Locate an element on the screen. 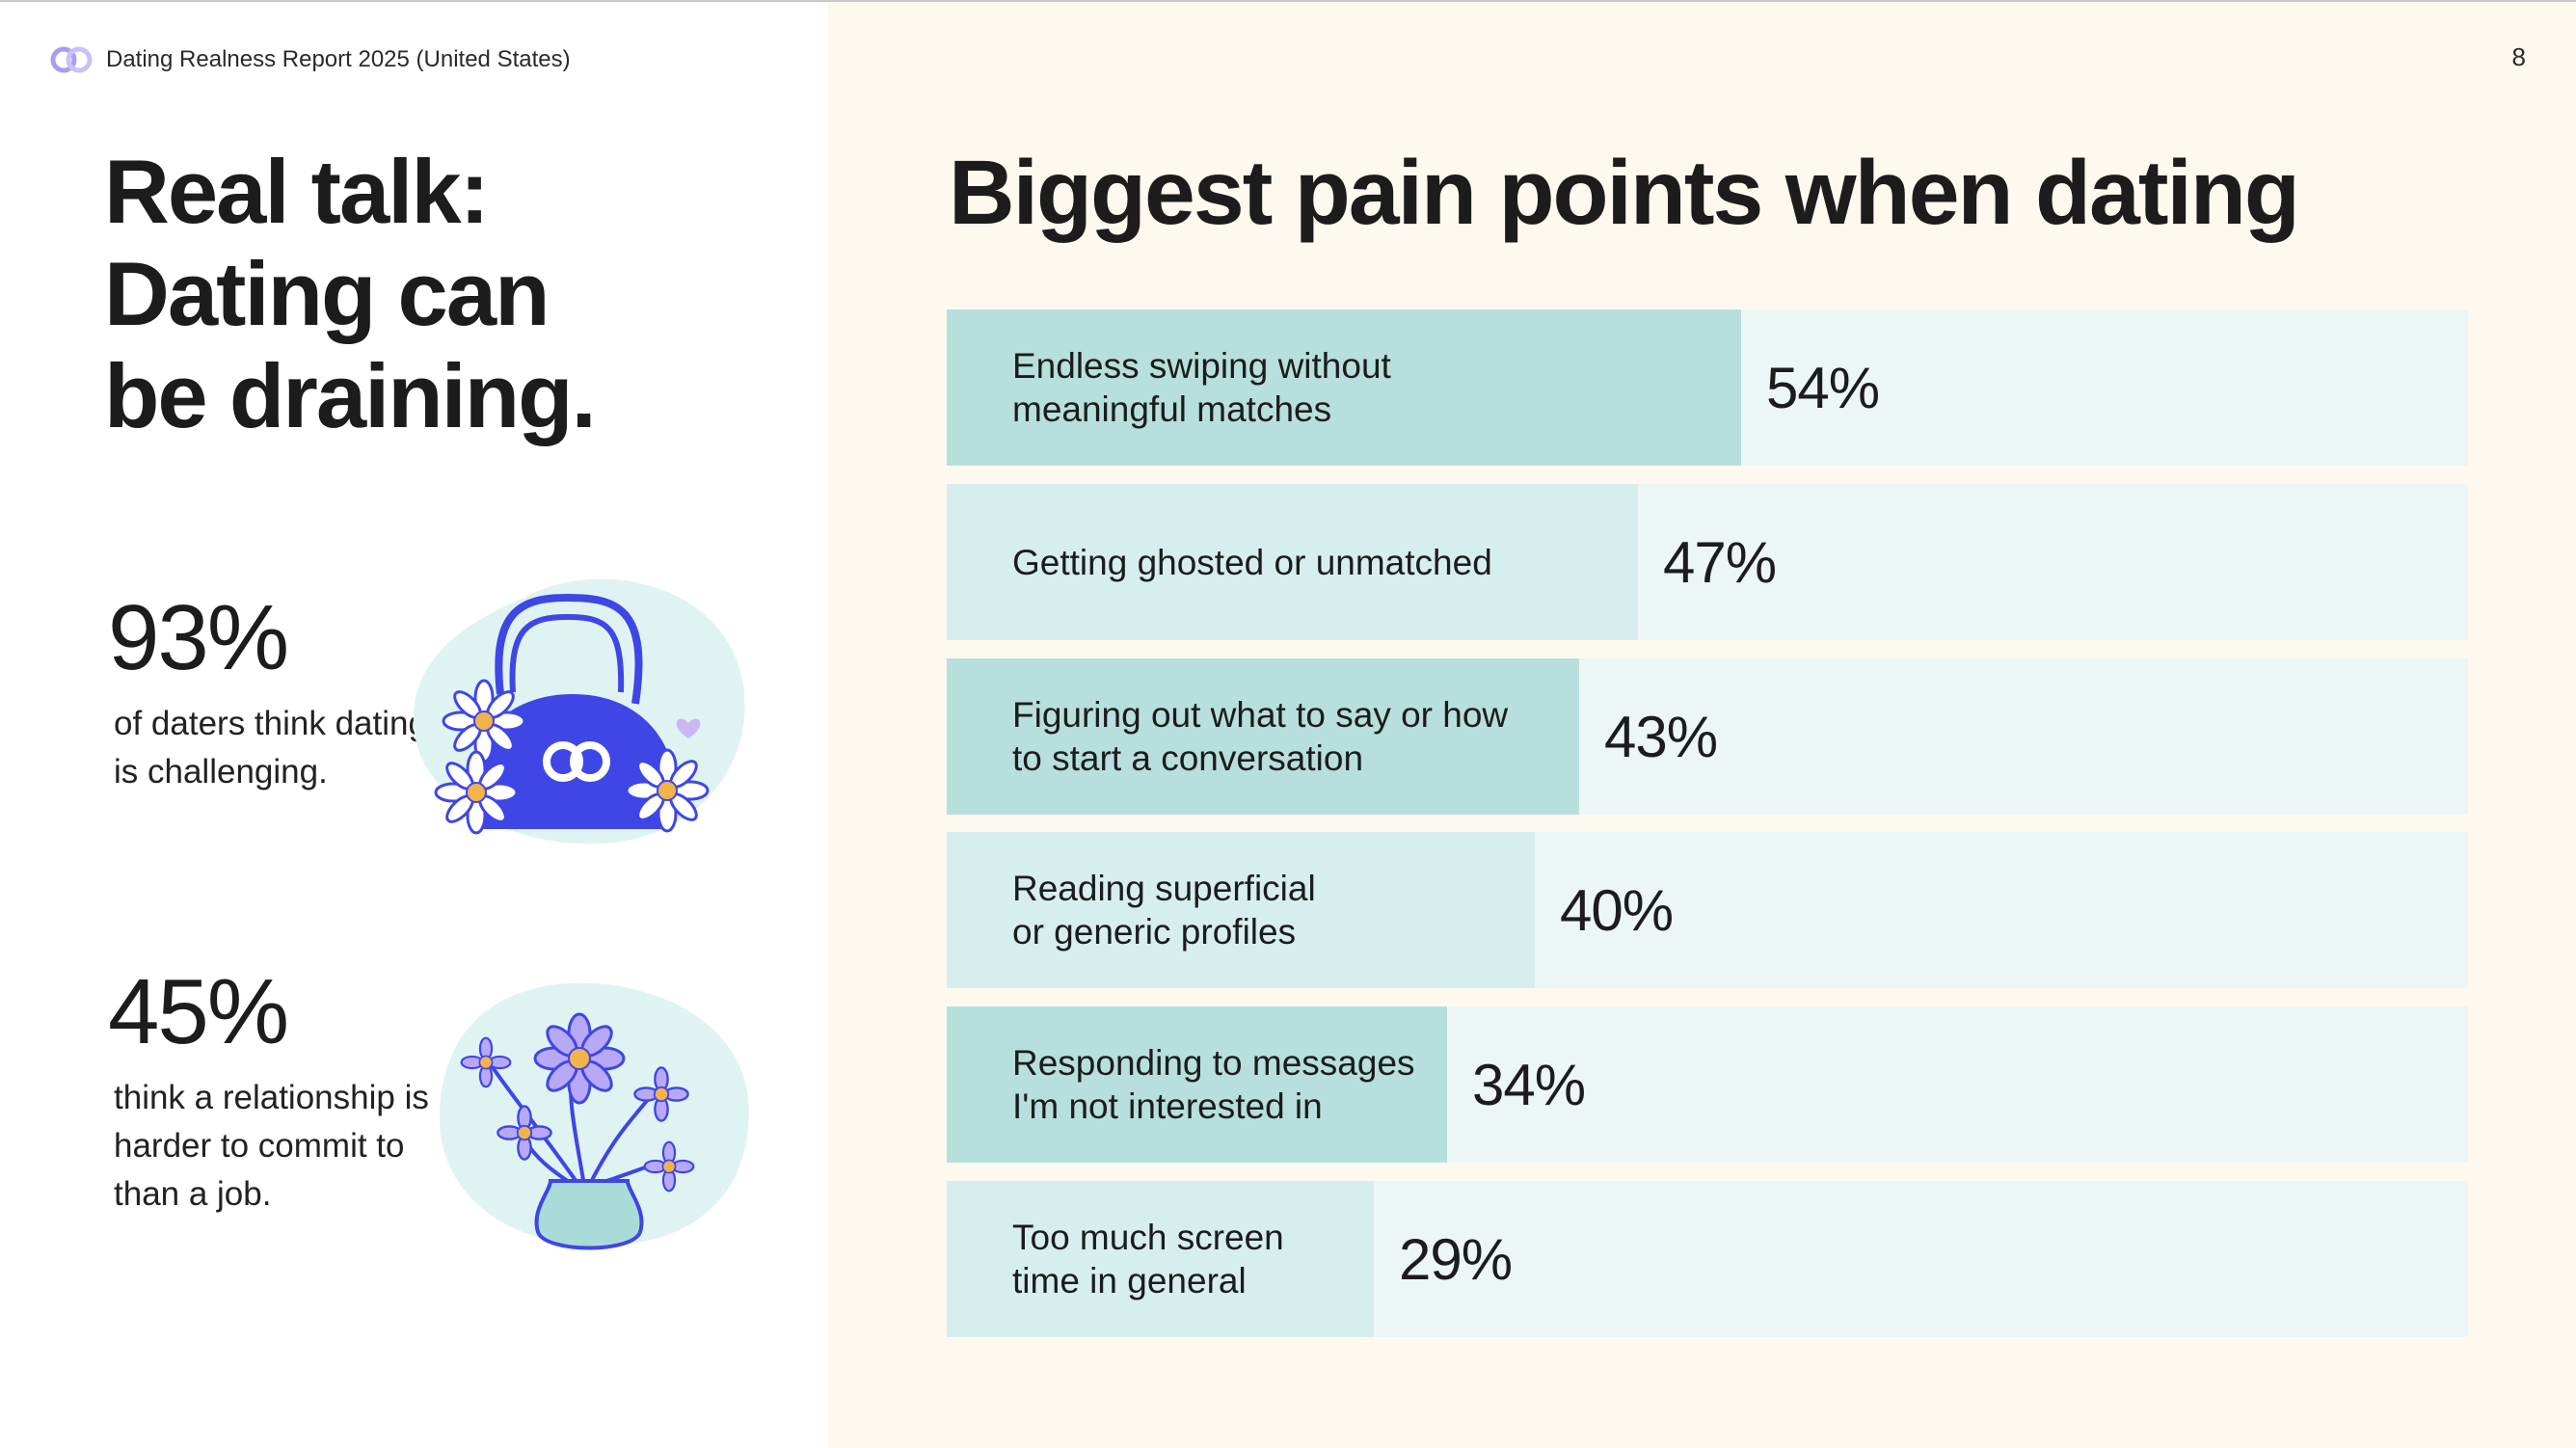 The width and height of the screenshot is (2576, 1448). bar-value-label: 47% is located at coordinates (1720, 562).